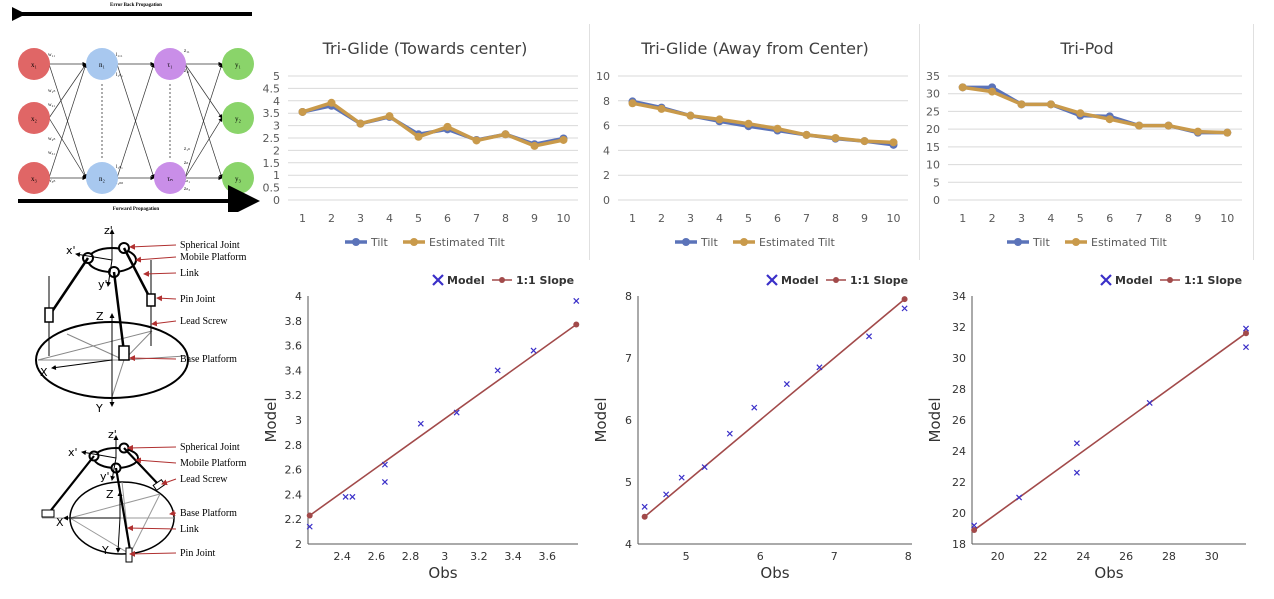  Describe the element at coordinates (294, 321) in the screenshot. I see `y-tick-label: 3.8` at that location.